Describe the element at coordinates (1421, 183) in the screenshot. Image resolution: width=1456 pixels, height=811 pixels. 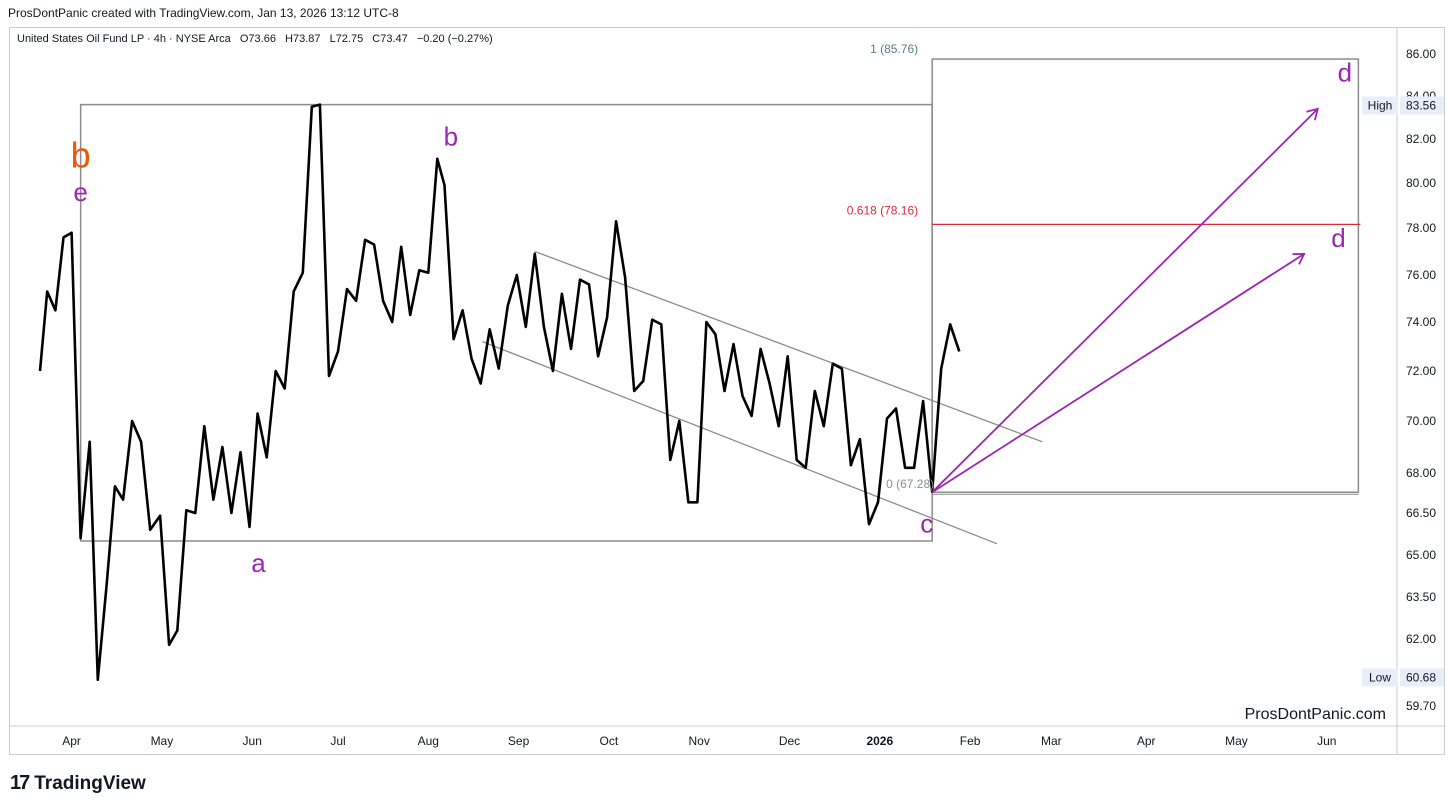
I see `y-tick-label: 80.00` at that location.